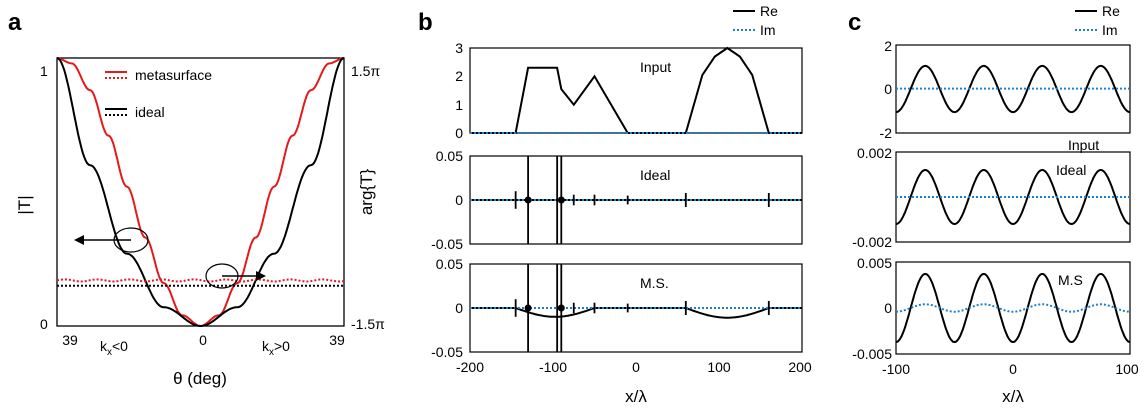 The height and width of the screenshot is (411, 1148). Describe the element at coordinates (874, 153) in the screenshot. I see `c-ytick-mid-1: 0.002` at that location.